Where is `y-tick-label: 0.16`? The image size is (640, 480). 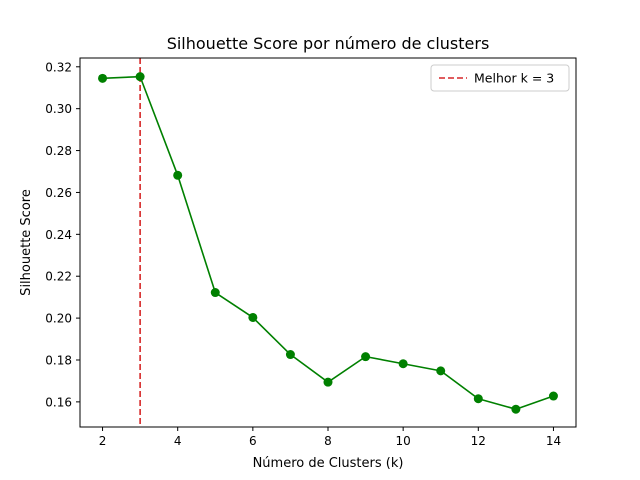 y-tick-label: 0.16 is located at coordinates (58, 402).